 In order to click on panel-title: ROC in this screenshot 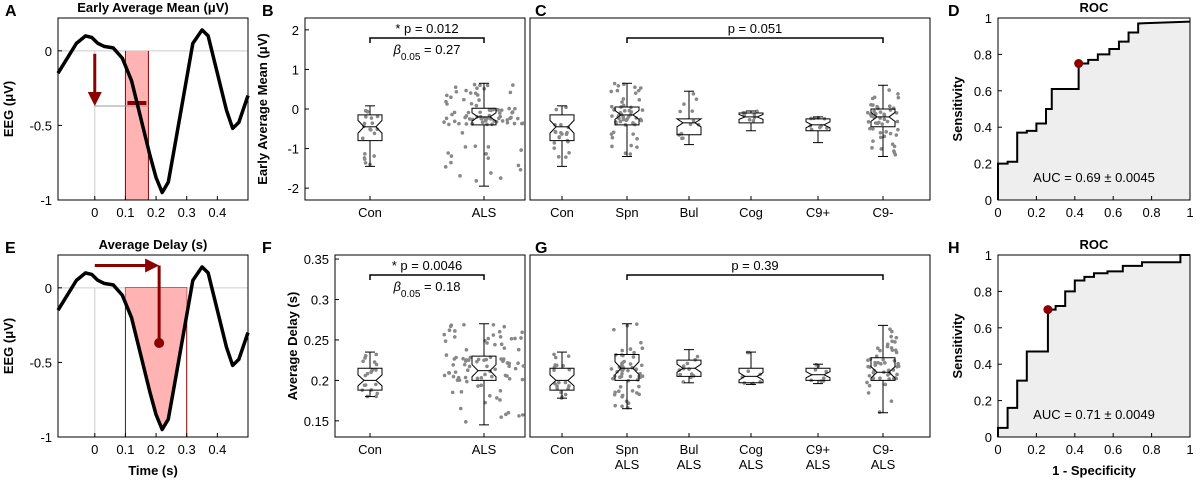, I will do `click(1095, 244)`.